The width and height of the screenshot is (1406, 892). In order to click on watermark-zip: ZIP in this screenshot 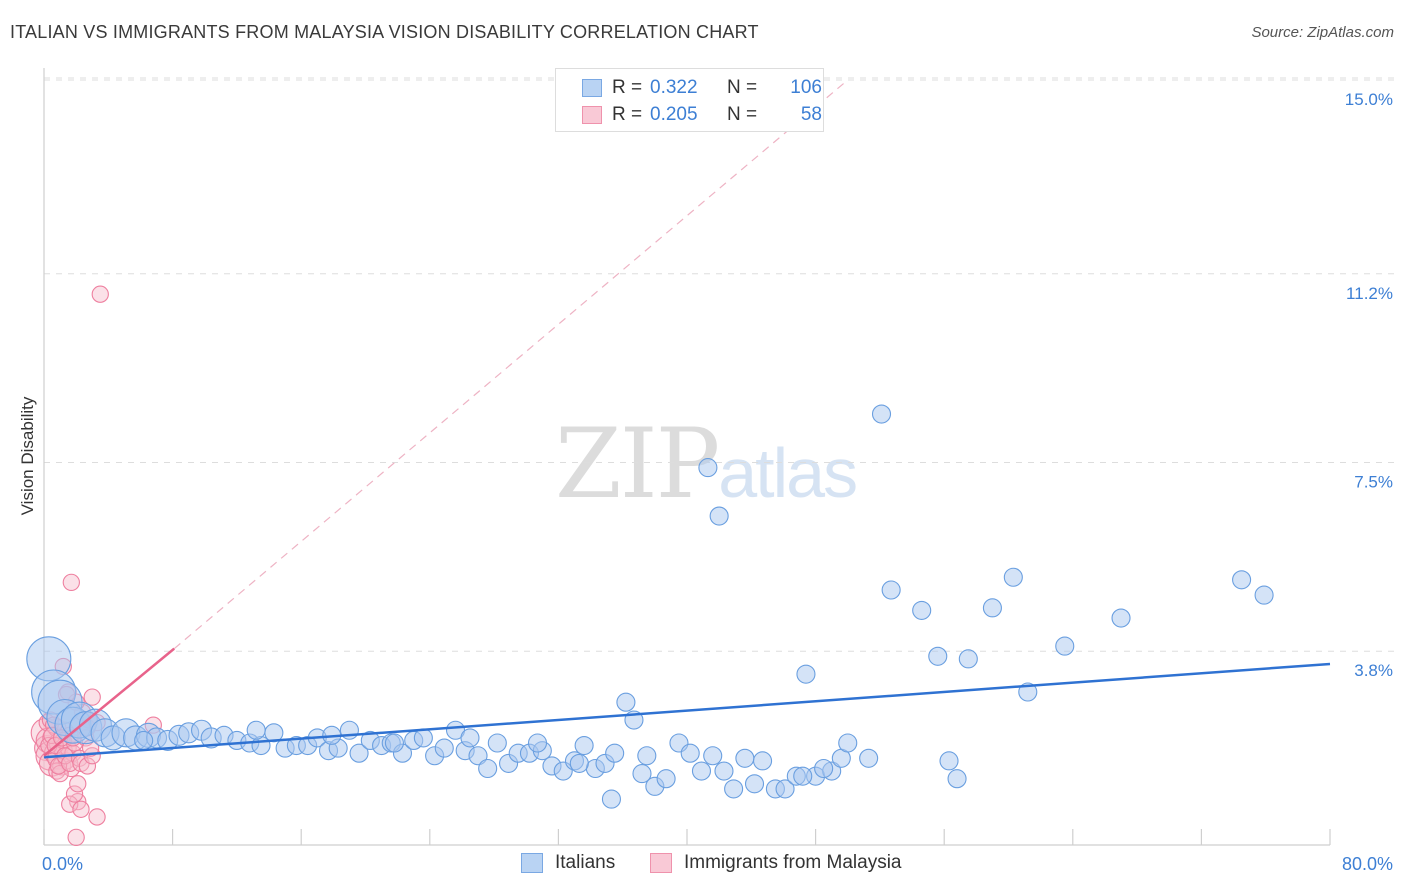, I will do `click(637, 464)`.